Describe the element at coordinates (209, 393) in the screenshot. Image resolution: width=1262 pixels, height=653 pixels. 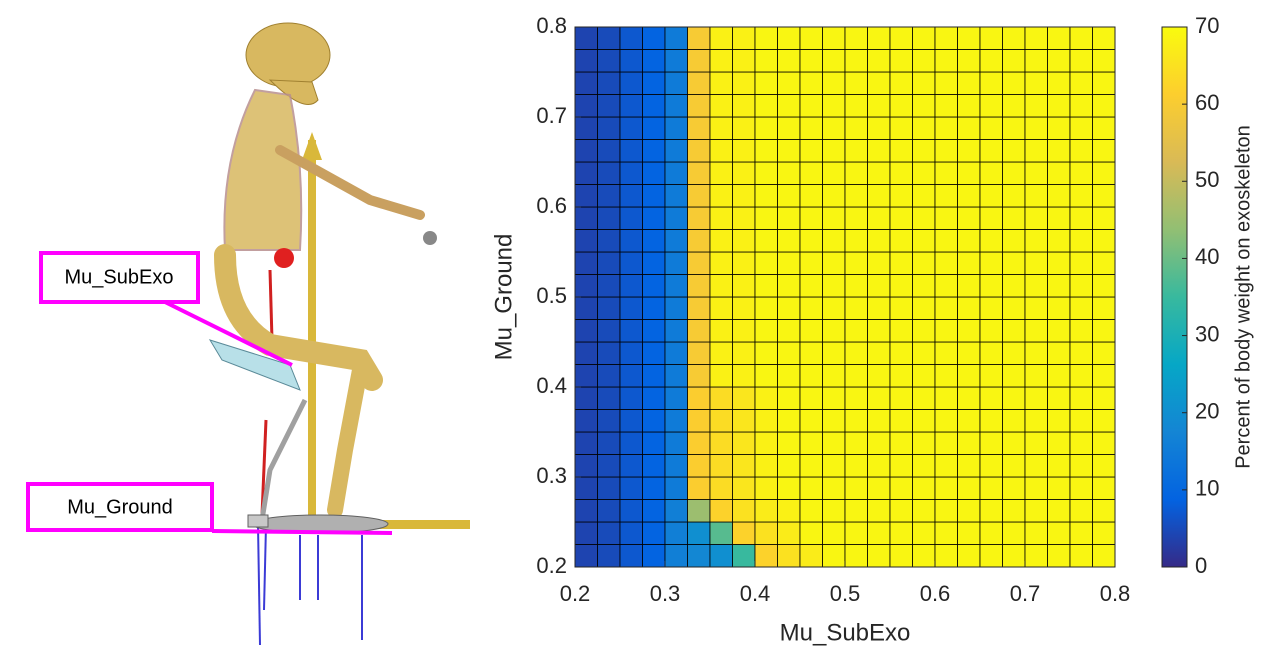
I see `annotation-boxes: Mu_SubExo Mu_Ground` at that location.